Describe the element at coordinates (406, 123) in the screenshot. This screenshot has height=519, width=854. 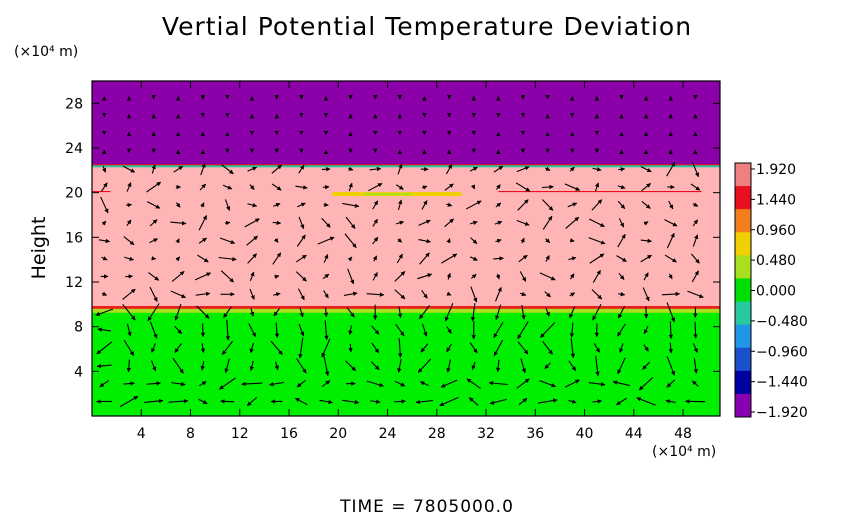
I see `layer-upper` at that location.